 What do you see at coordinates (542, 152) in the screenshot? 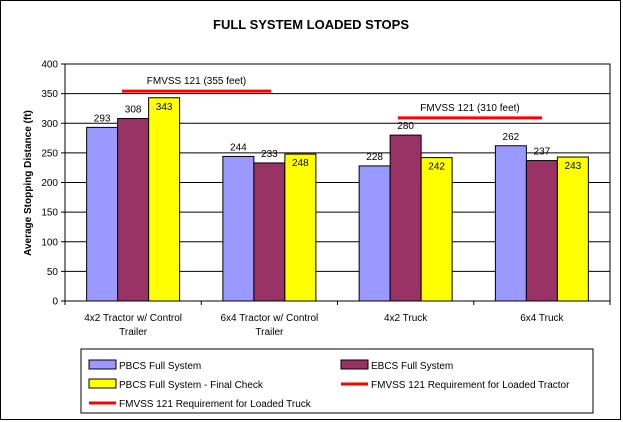
I see `data-label: 237` at bounding box center [542, 152].